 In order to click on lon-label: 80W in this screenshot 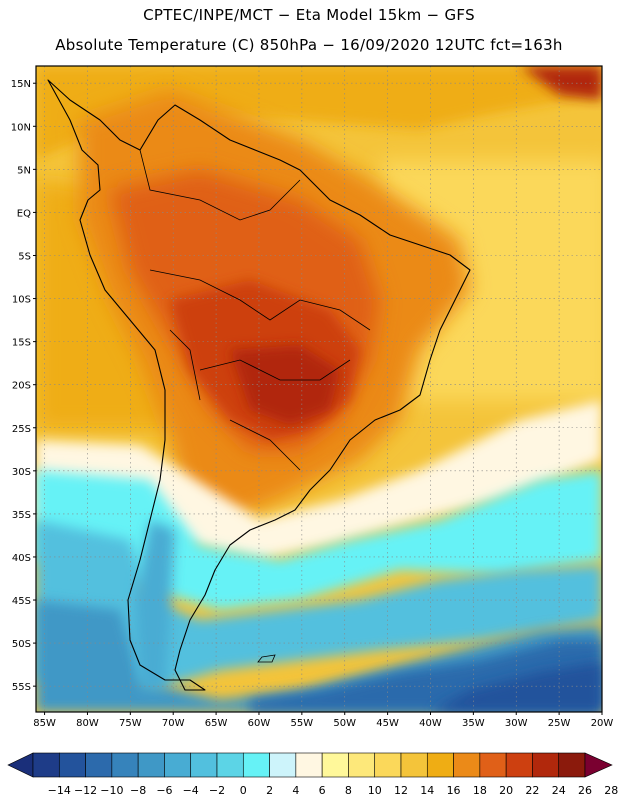, I will do `click(87, 723)`.